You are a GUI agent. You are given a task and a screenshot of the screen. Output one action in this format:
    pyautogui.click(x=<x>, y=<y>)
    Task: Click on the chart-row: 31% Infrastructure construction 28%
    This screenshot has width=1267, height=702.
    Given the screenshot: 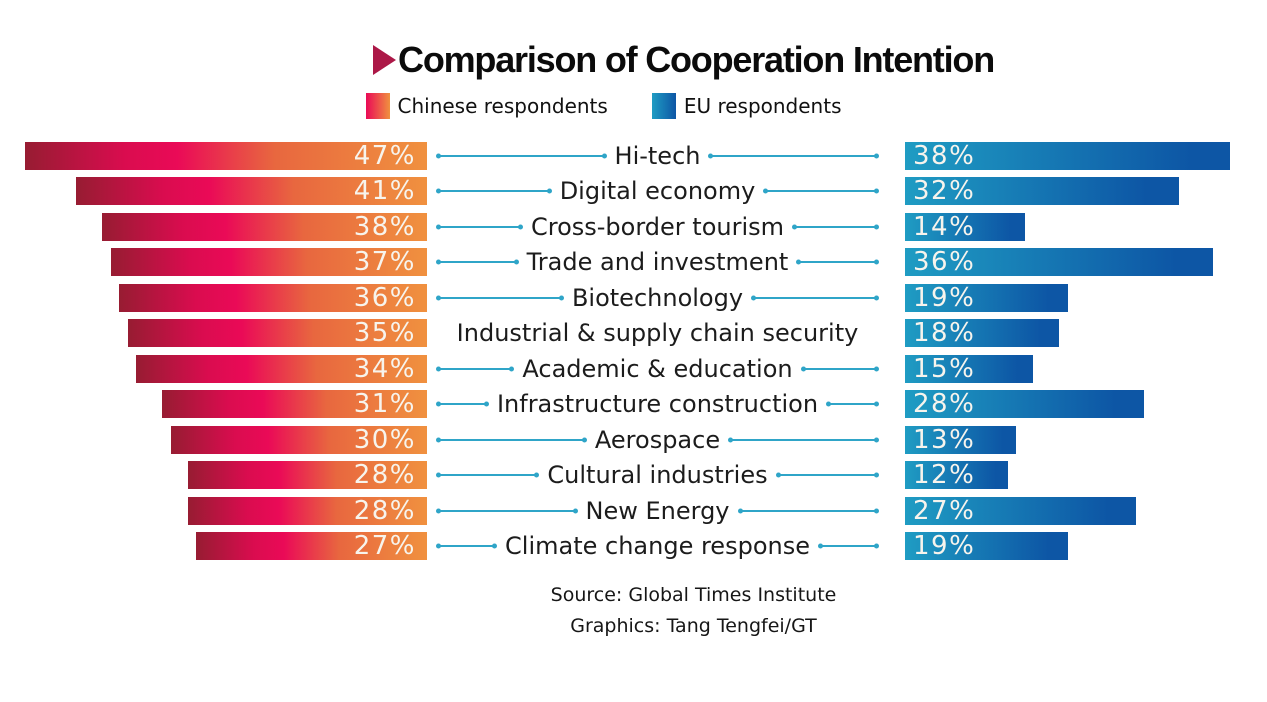 What is the action you would take?
    pyautogui.click(x=633, y=405)
    